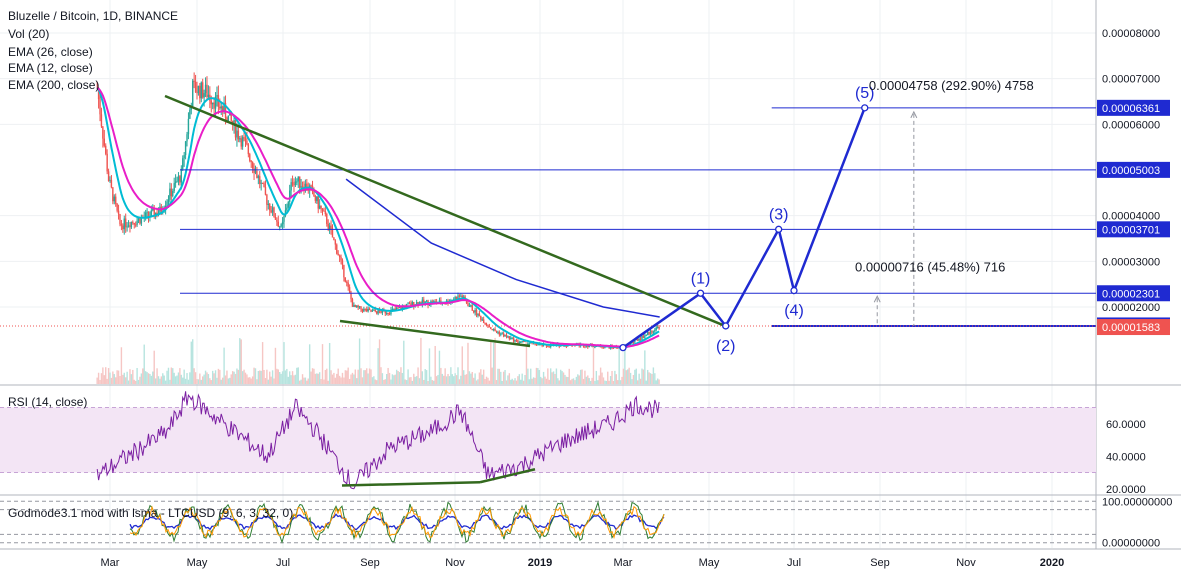 The image size is (1181, 578). What do you see at coordinates (455, 563) in the screenshot?
I see `time-tick-label: Nov` at bounding box center [455, 563].